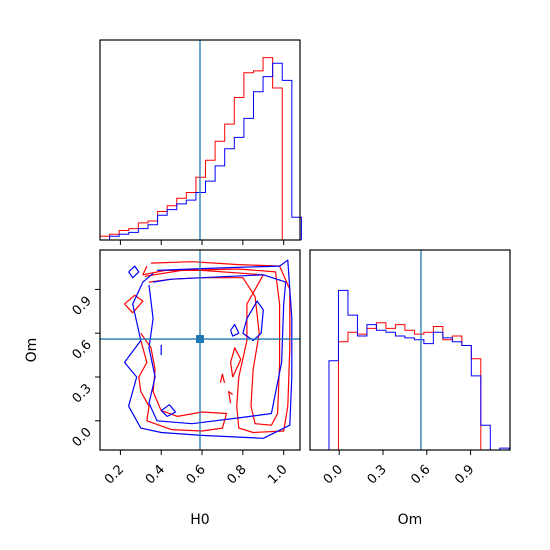 Image resolution: width=550 pixels, height=550 pixels. I want to click on red-series-histogram-om, so click(410, 386).